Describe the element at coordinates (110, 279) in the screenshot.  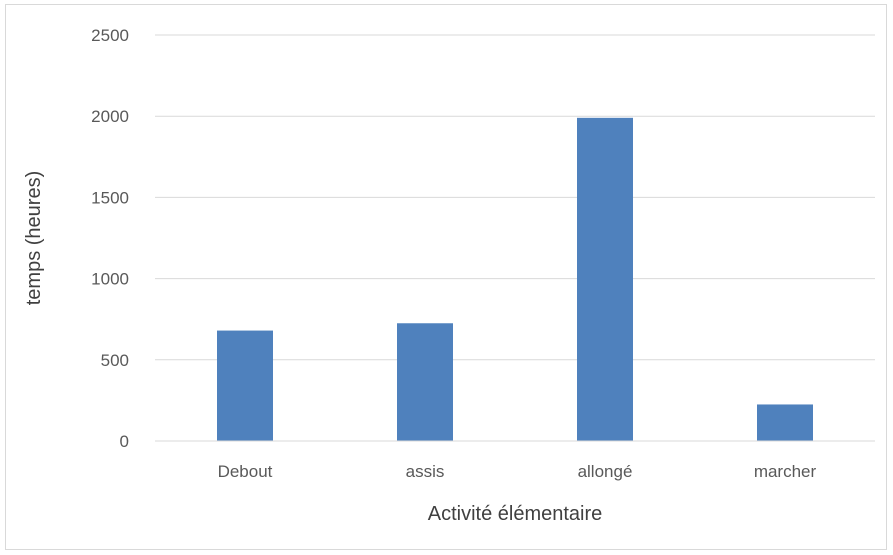
I see `y-tick-label: 1000` at that location.